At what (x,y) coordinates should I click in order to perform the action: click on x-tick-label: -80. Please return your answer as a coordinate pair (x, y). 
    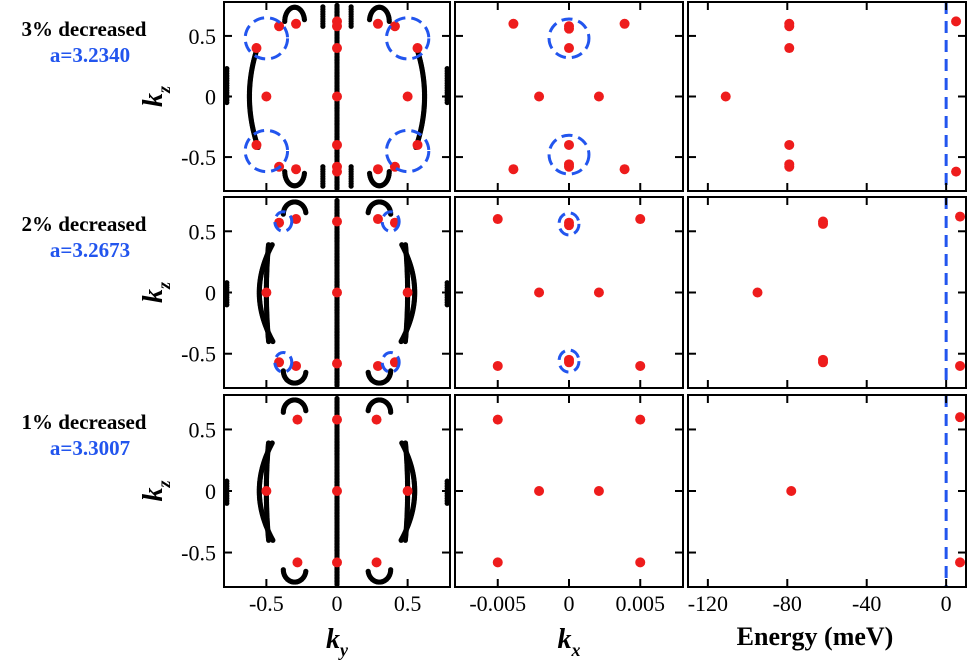
    Looking at the image, I should click on (787, 603).